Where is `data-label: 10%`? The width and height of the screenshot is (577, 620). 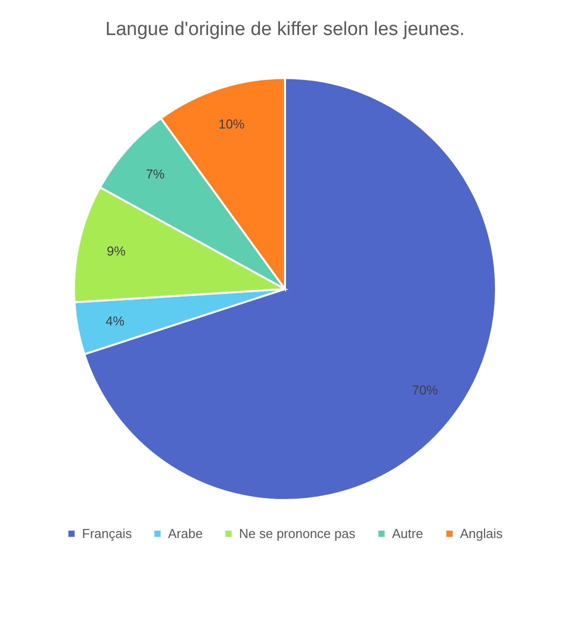
data-label: 10% is located at coordinates (231, 124).